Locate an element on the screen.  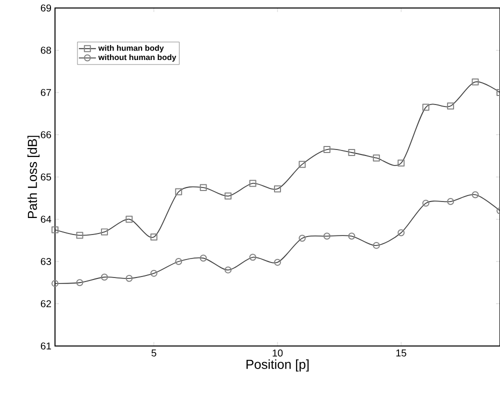
y-tick-label: 69 is located at coordinates (46, 8).